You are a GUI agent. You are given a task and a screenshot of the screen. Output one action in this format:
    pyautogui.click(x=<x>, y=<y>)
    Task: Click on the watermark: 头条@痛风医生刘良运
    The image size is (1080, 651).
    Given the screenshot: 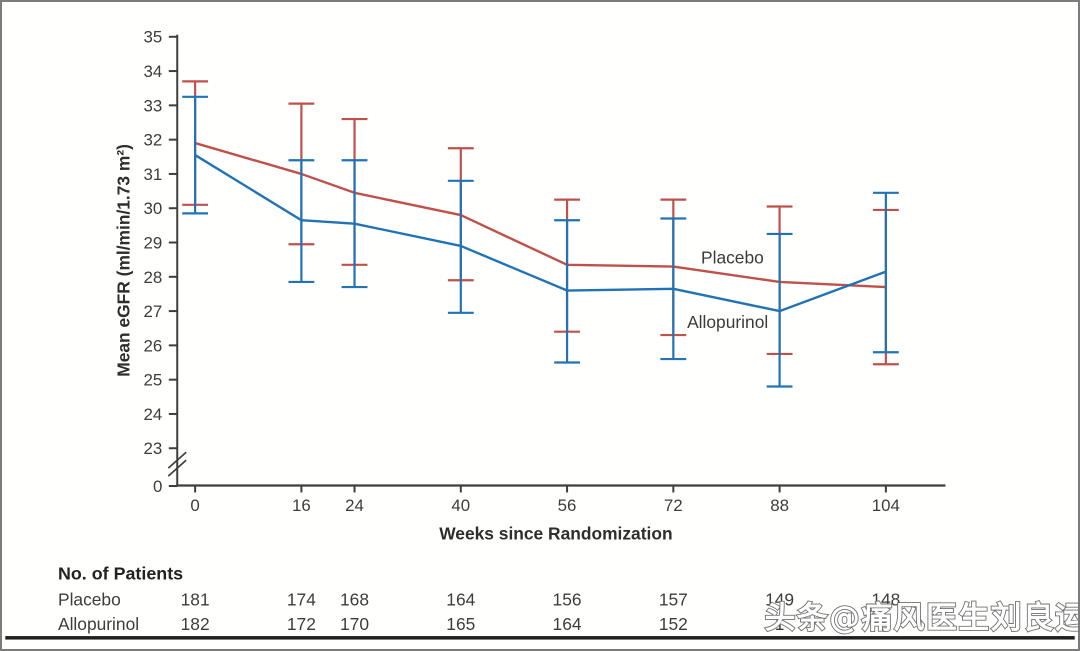 What is the action you would take?
    pyautogui.click(x=921, y=618)
    